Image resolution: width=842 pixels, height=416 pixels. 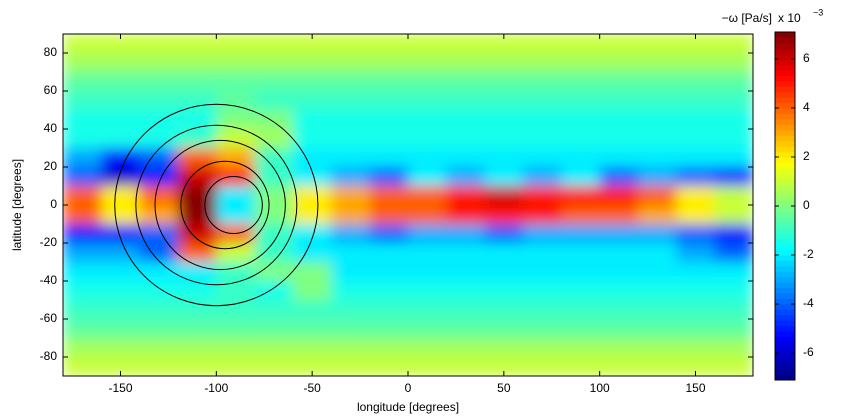 What do you see at coordinates (408, 388) in the screenshot?
I see `x-tick-label: 0` at bounding box center [408, 388].